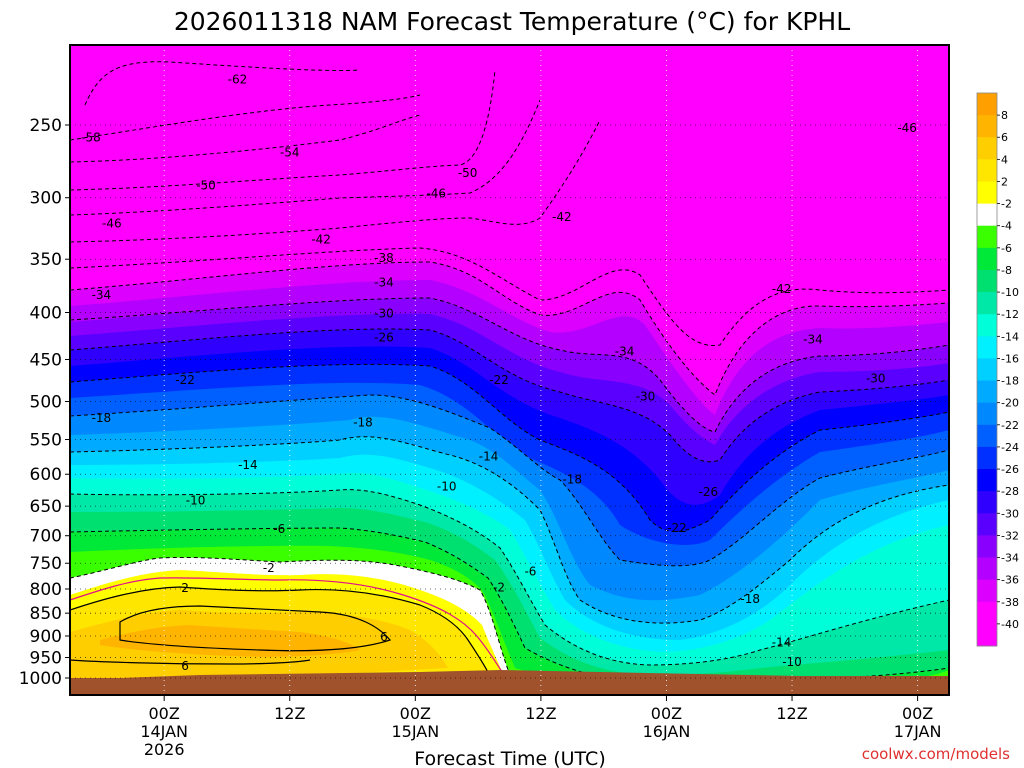 The height and width of the screenshot is (768, 1024). What do you see at coordinates (46, 637) in the screenshot?
I see `y-tick-label: 900` at bounding box center [46, 637].